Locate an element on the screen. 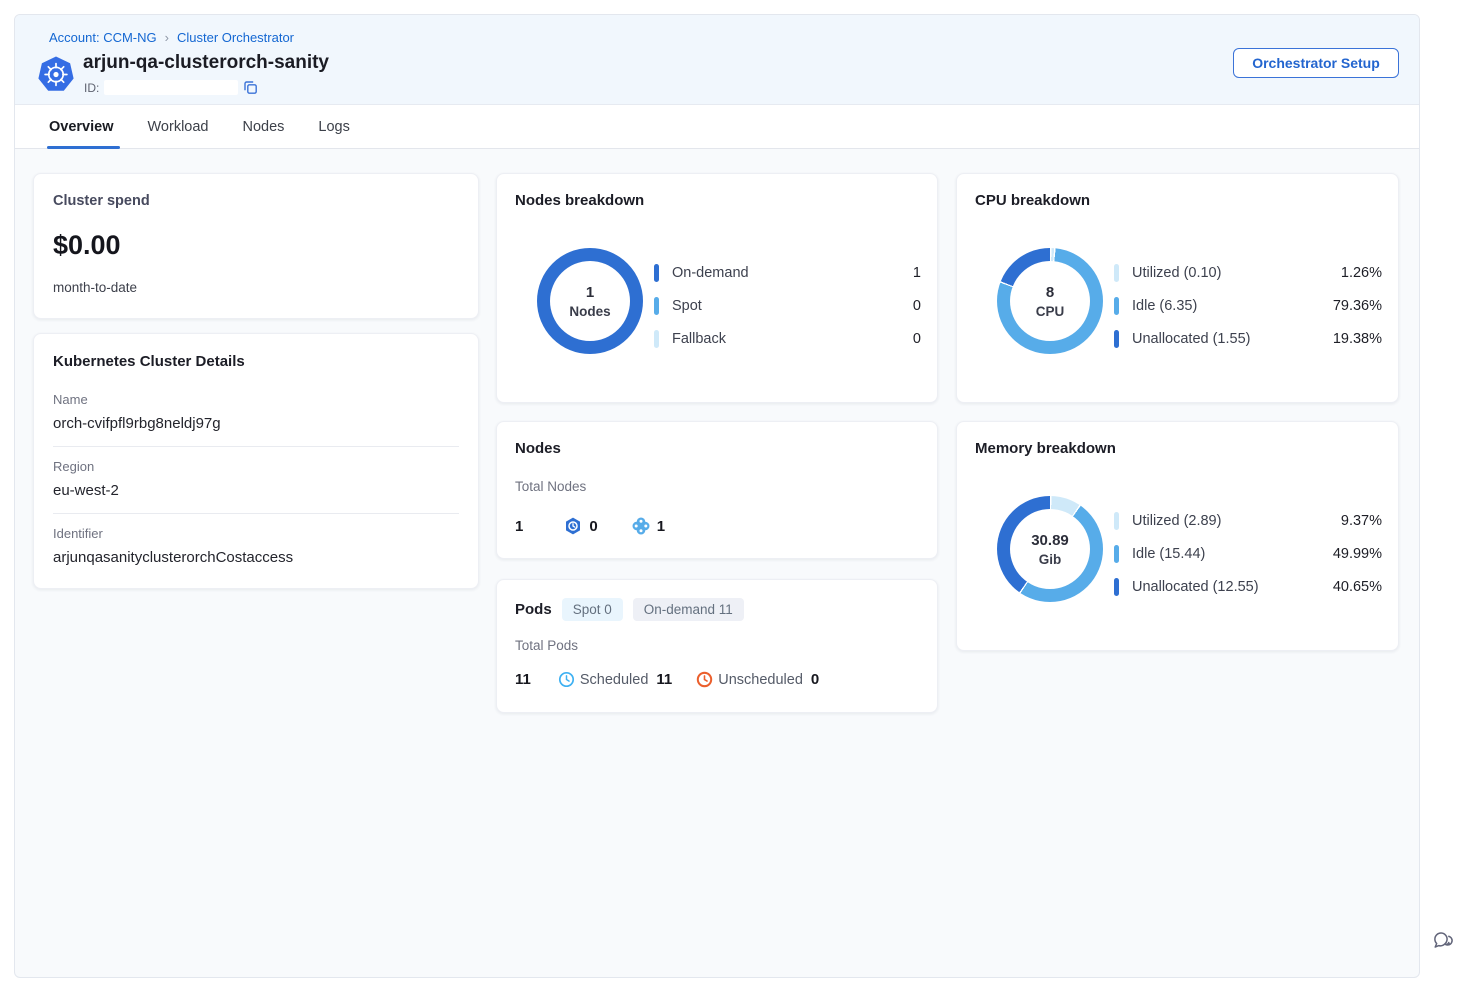 This screenshot has height=1006, width=1460. nodes-breakdown-title: Nodes breakdown is located at coordinates (580, 200).